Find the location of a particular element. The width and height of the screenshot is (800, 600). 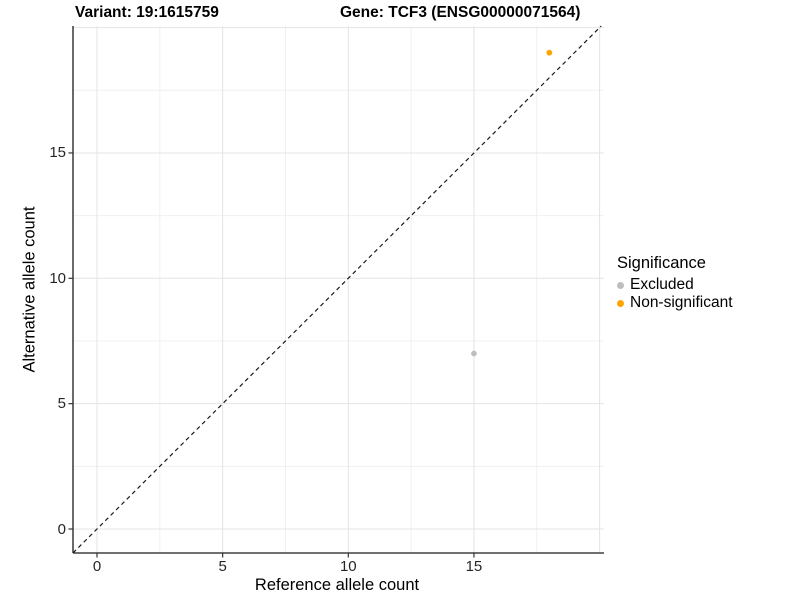

plot-title-gene: Gene: TCF3 (ENSG00000071564) is located at coordinates (460, 12).